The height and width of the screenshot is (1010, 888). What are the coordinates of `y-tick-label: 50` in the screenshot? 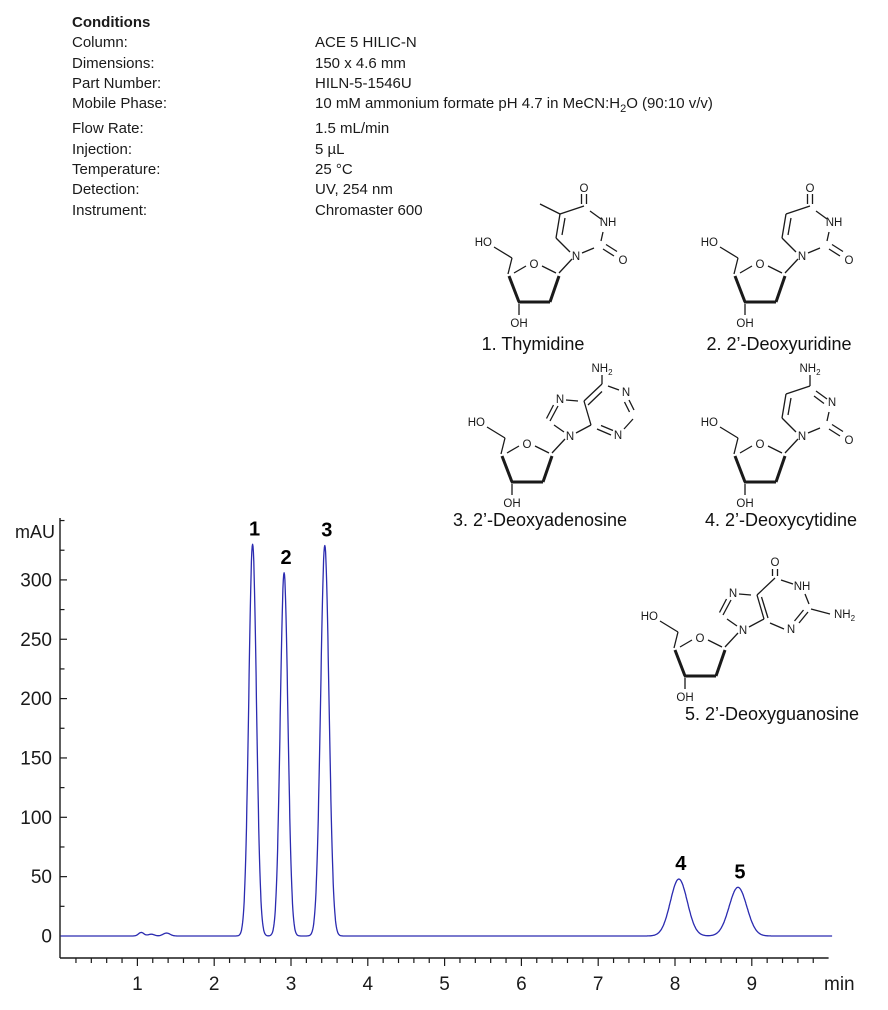 It's located at (41, 877).